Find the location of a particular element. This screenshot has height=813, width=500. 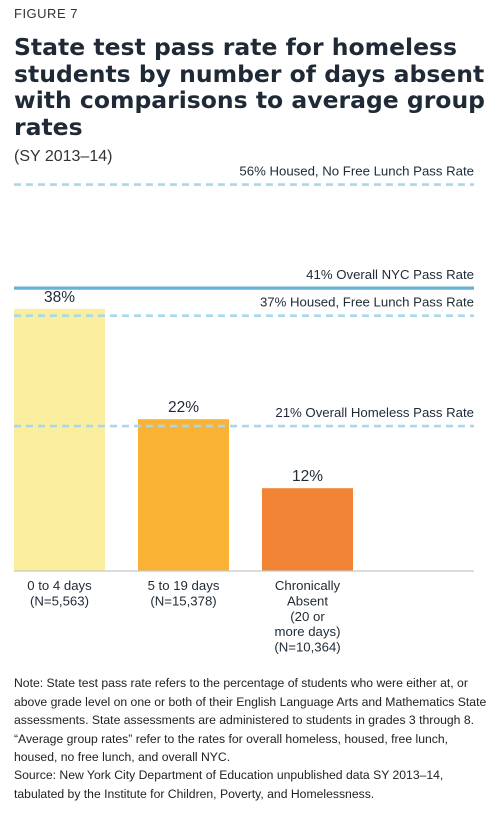

chart-subtitle: (SY 2013–14) is located at coordinates (63, 156).